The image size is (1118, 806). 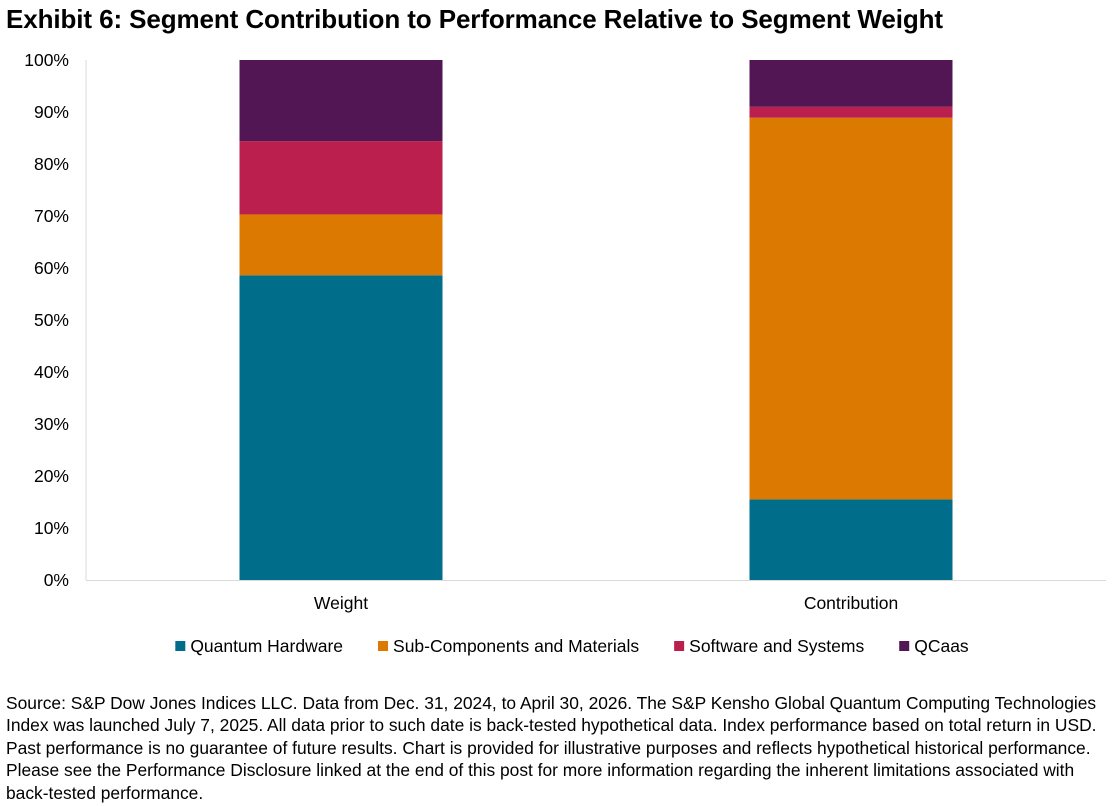 I want to click on y-tick-label: 40%, so click(x=51, y=372).